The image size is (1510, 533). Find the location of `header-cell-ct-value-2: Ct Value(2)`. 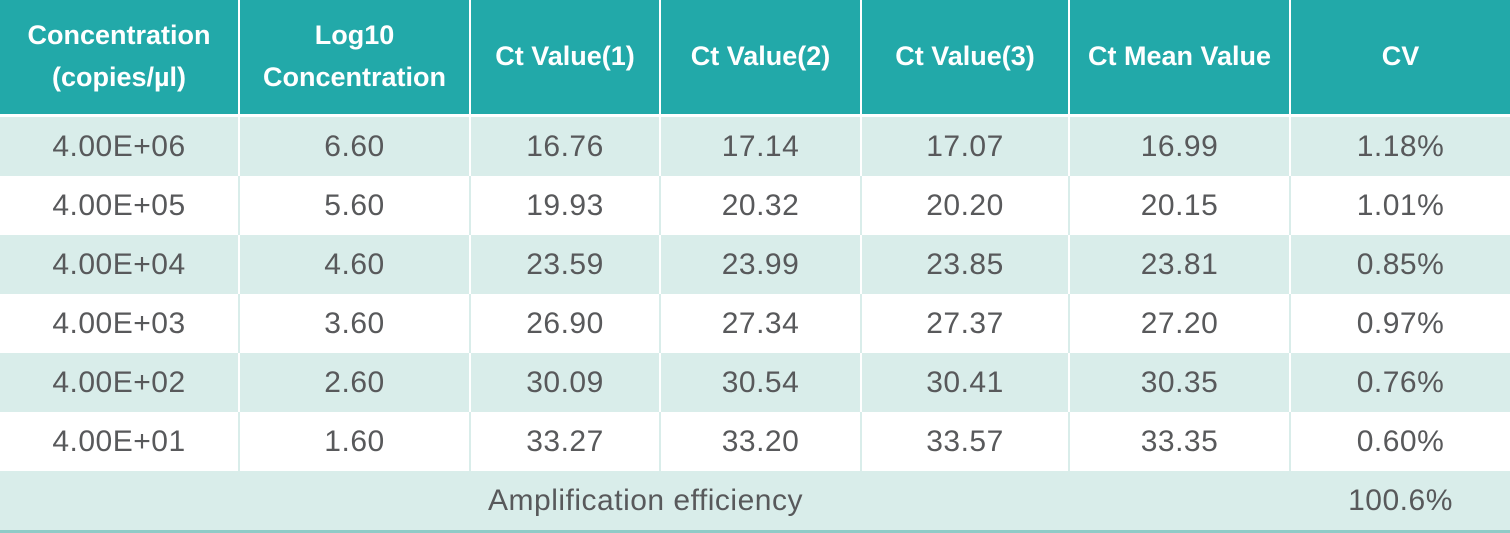

header-cell-ct-value-2: Ct Value(2) is located at coordinates (761, 58).